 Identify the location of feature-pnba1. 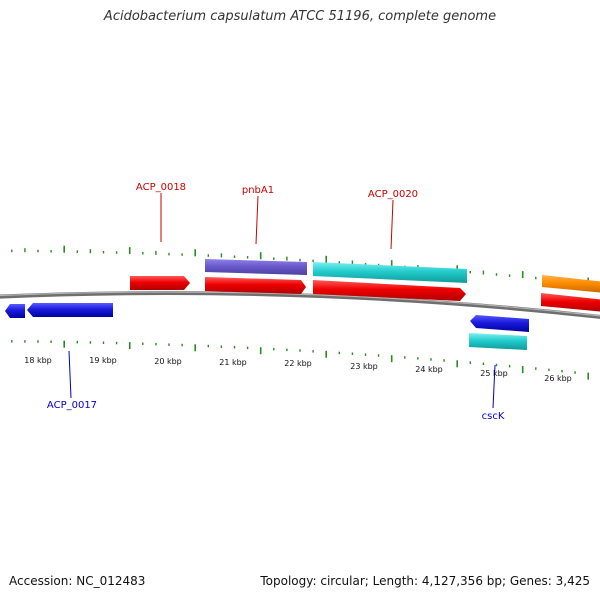
(255, 285).